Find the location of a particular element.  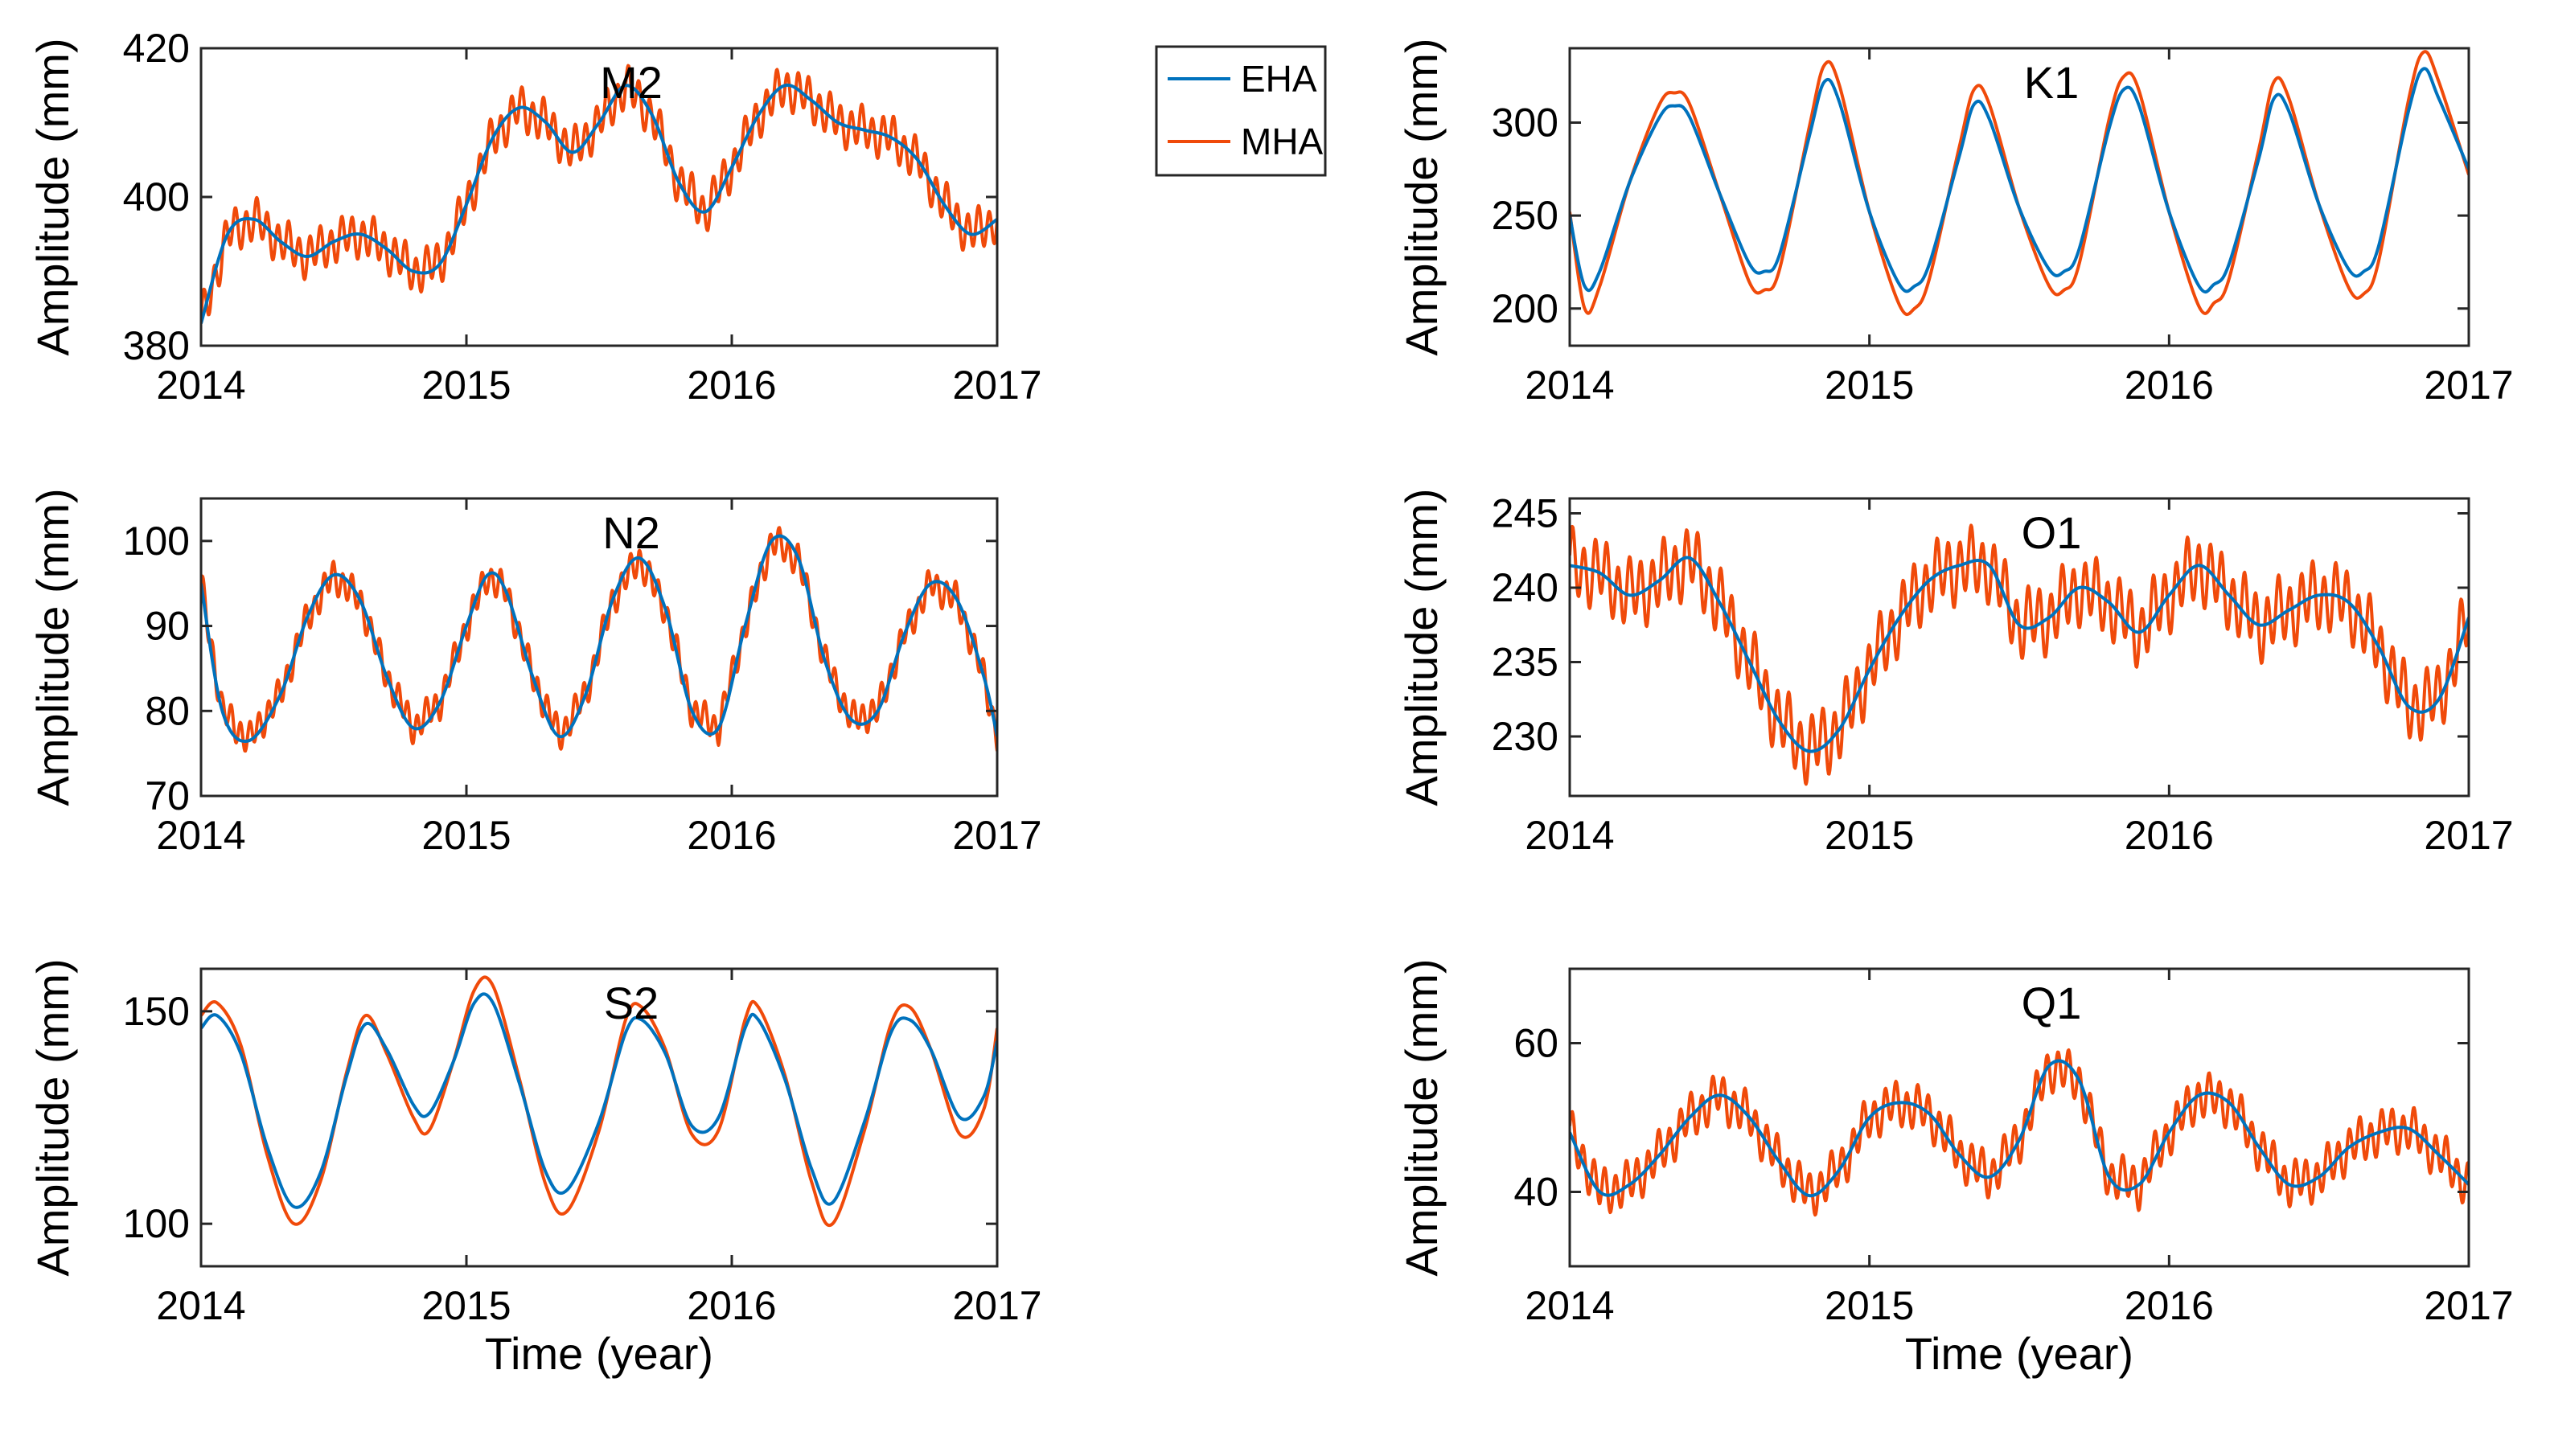

panel-title: Q1 is located at coordinates (2052, 1003).